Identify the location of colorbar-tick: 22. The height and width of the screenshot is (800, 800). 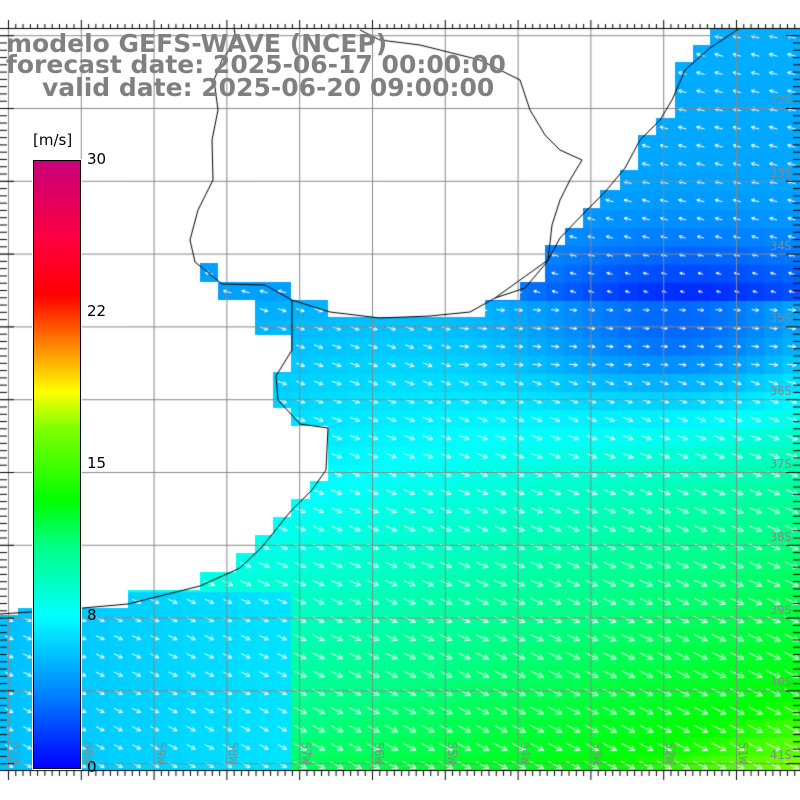
(97, 311).